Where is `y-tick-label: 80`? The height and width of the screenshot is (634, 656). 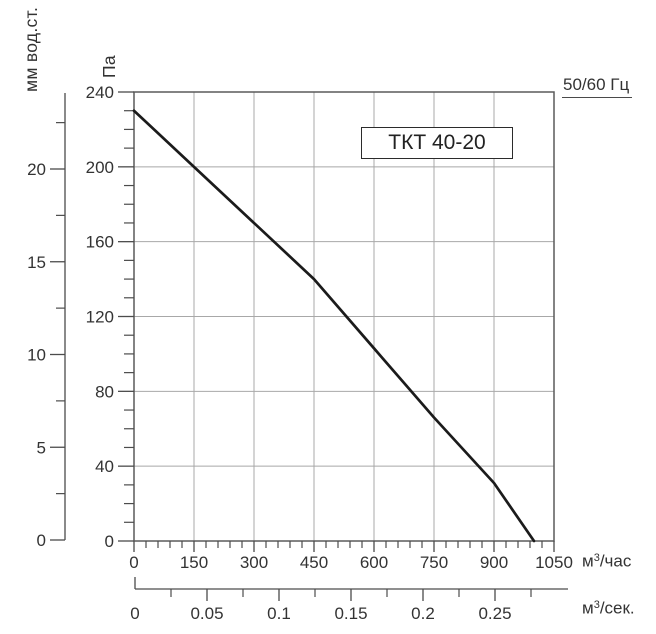 y-tick-label: 80 is located at coordinates (104, 391).